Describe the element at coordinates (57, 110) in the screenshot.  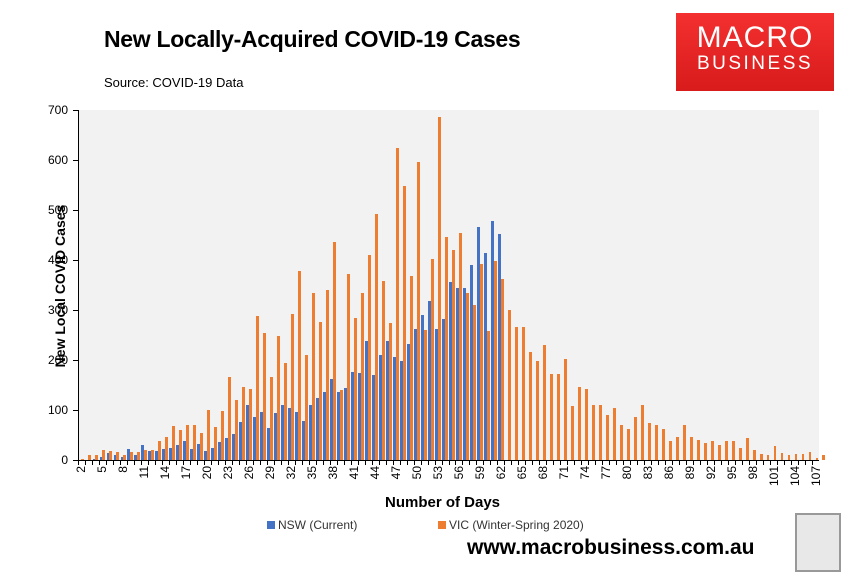
I see `y-tick-label: 700` at that location.